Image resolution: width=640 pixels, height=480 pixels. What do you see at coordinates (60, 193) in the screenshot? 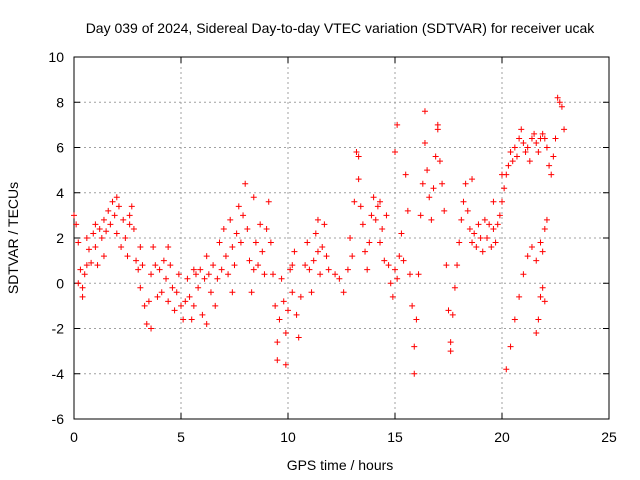
I see `y-tick-label: 4` at bounding box center [60, 193].